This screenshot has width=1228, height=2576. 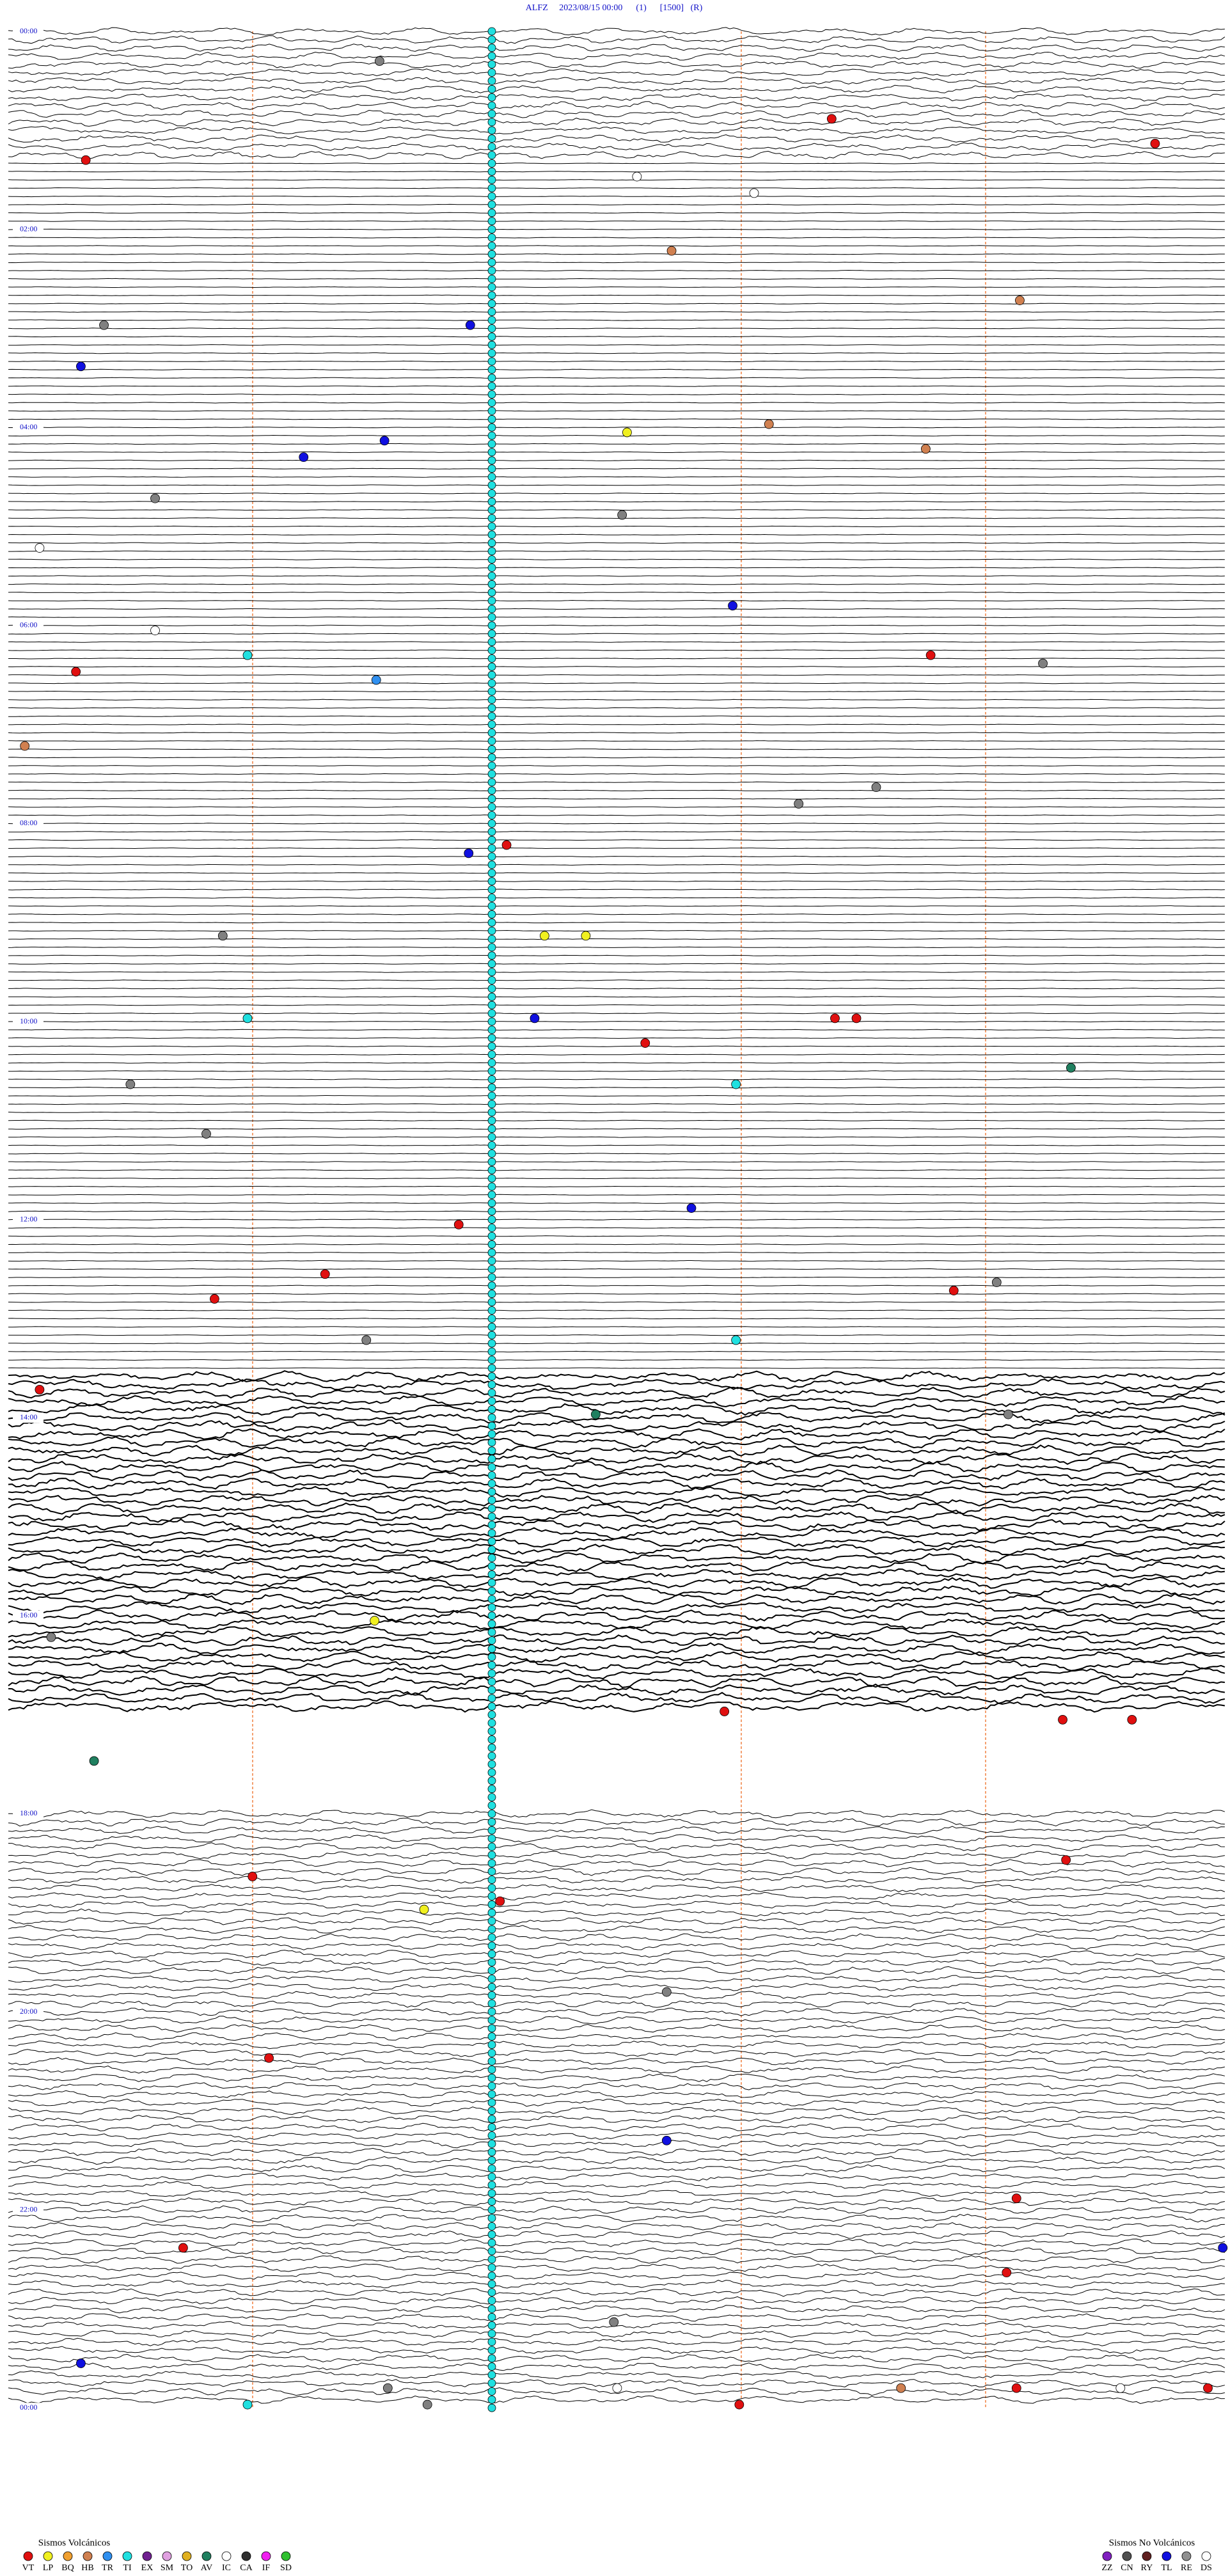 I want to click on legend-code: BQ, so click(x=67, y=2568).